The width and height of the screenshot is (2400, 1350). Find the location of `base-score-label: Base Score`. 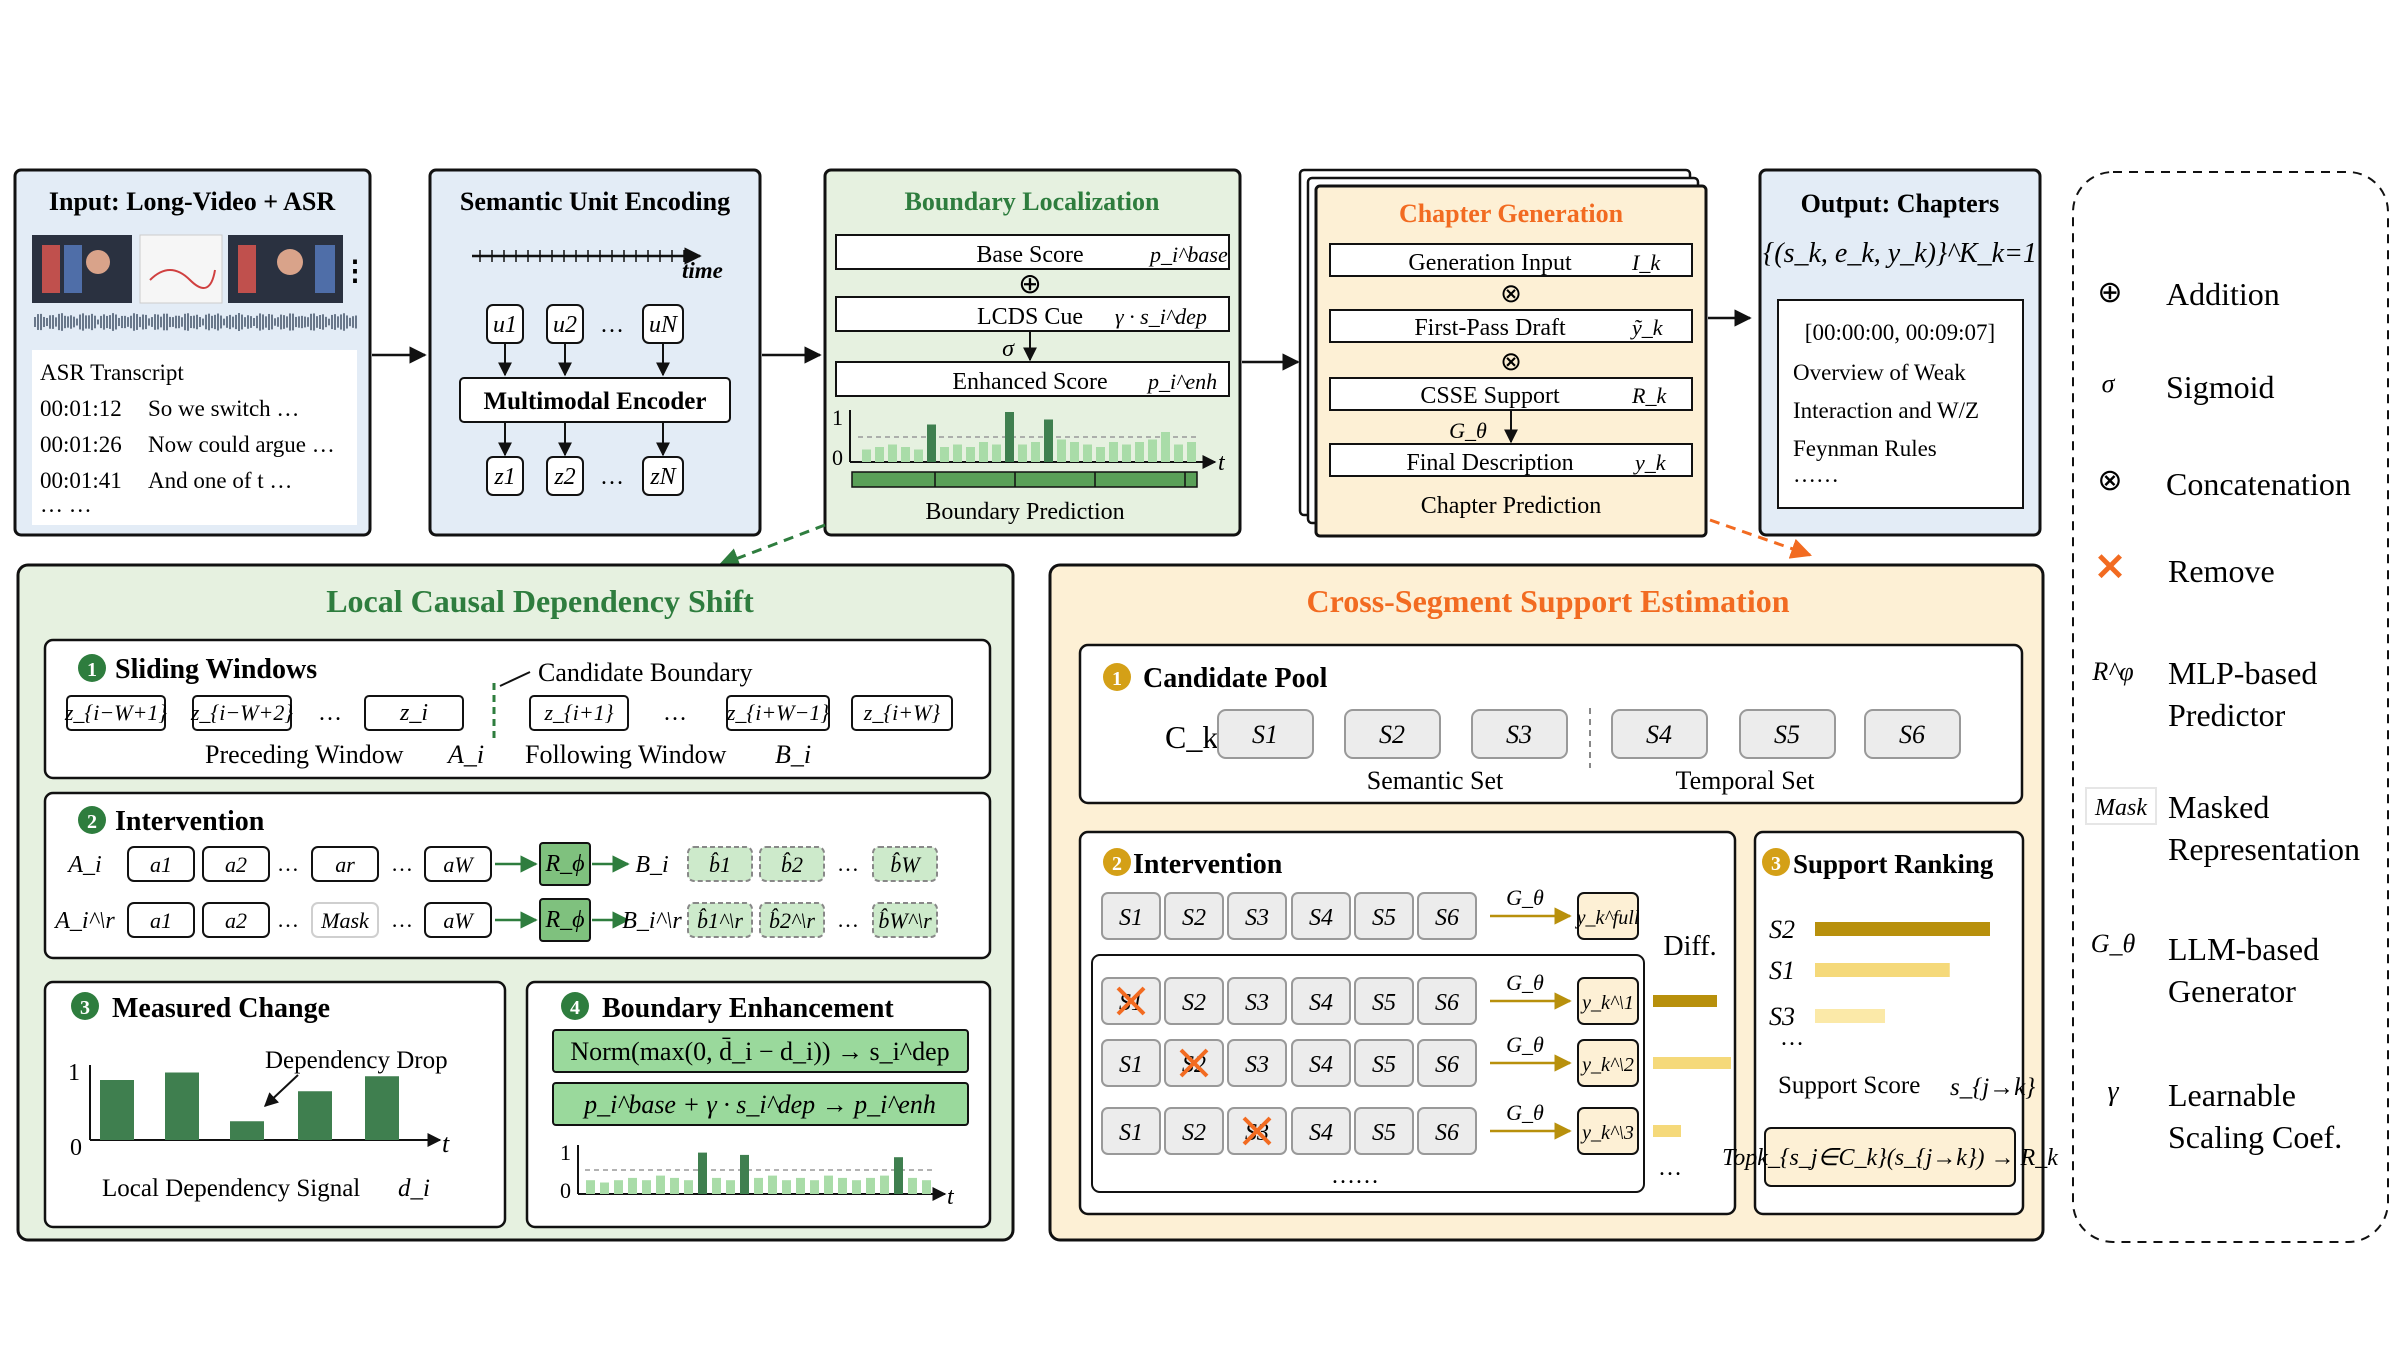

base-score-label: Base Score is located at coordinates (1029, 255).